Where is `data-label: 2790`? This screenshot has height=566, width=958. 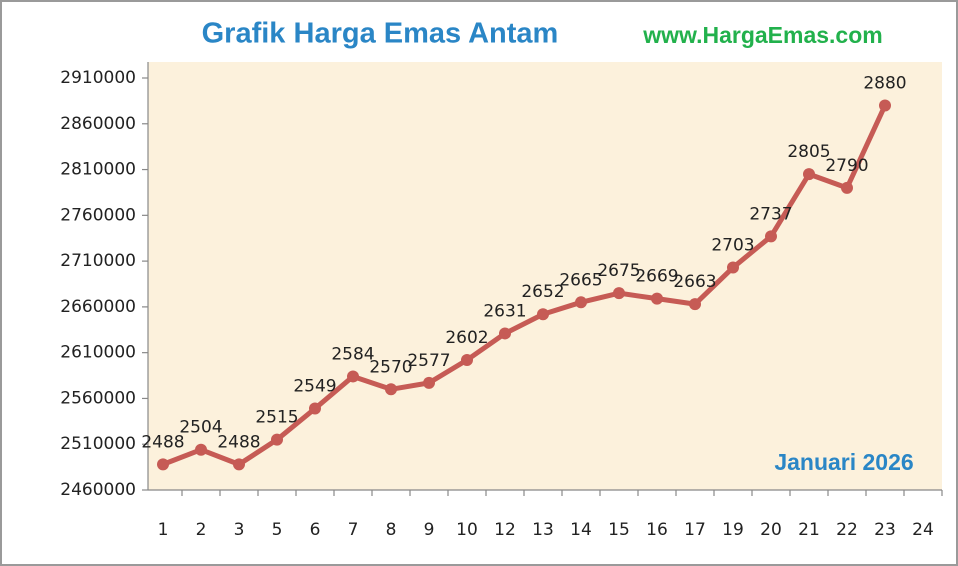
data-label: 2790 is located at coordinates (846, 166).